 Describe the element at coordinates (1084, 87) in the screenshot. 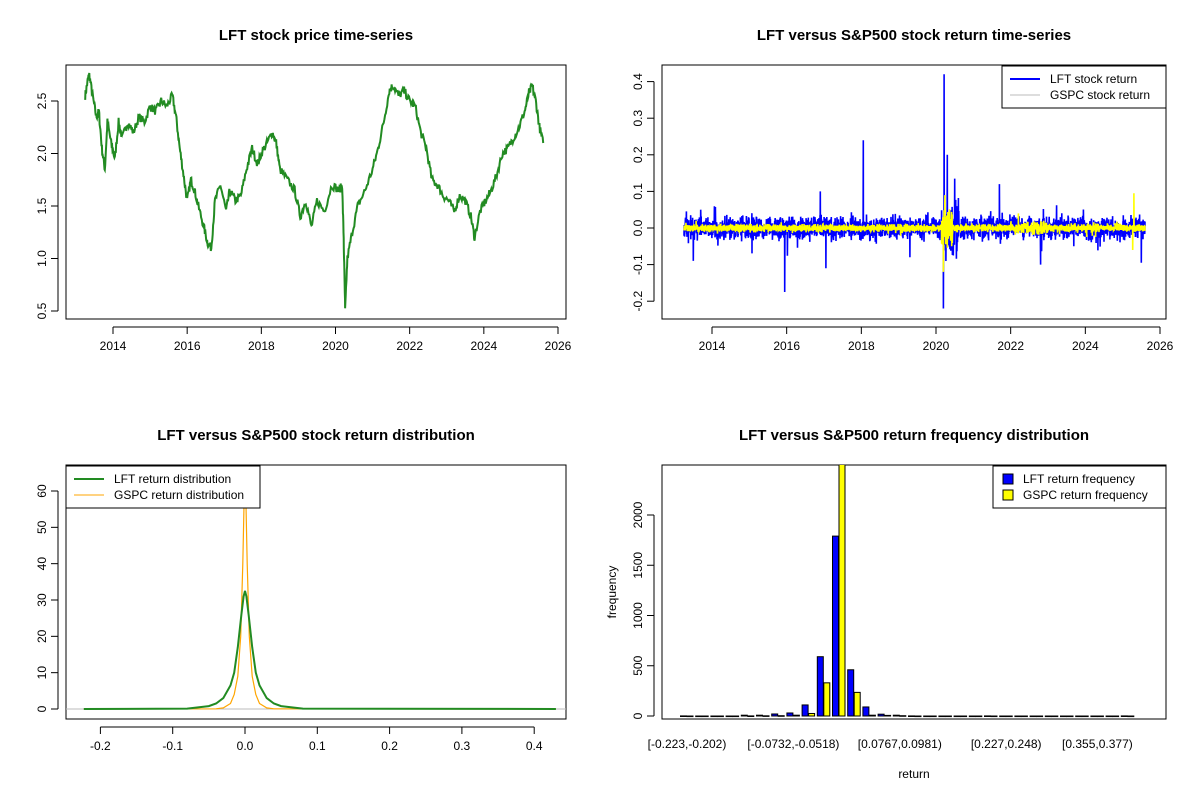

I see `legend-box` at that location.